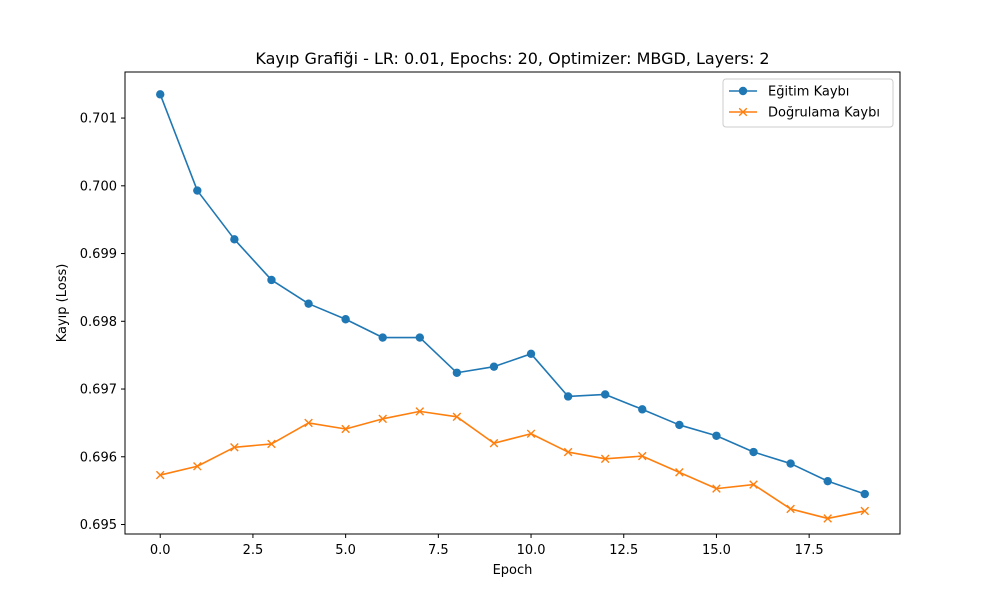 This screenshot has height=600, width=1000. Describe the element at coordinates (160, 550) in the screenshot. I see `x-tick-label: 0.0` at that location.